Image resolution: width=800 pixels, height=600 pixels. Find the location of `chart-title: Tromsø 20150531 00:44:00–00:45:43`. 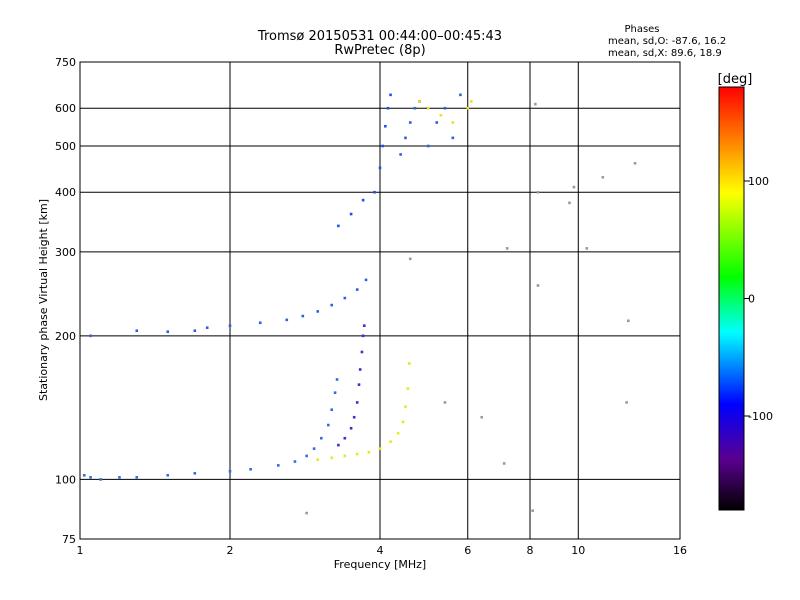

chart-title: Tromsø 20150531 00:44:00–00:45:43 is located at coordinates (379, 36).